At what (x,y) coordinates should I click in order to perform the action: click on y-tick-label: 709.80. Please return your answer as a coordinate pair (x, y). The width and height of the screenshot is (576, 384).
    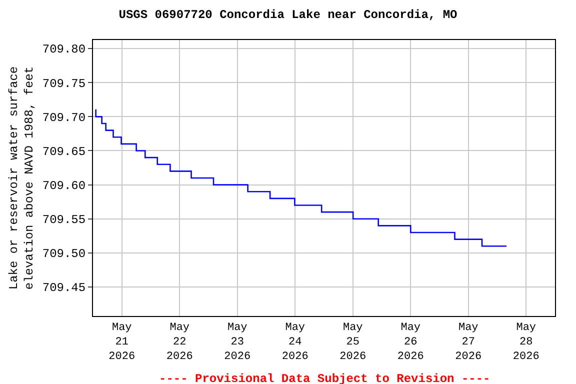
    Looking at the image, I should click on (64, 49).